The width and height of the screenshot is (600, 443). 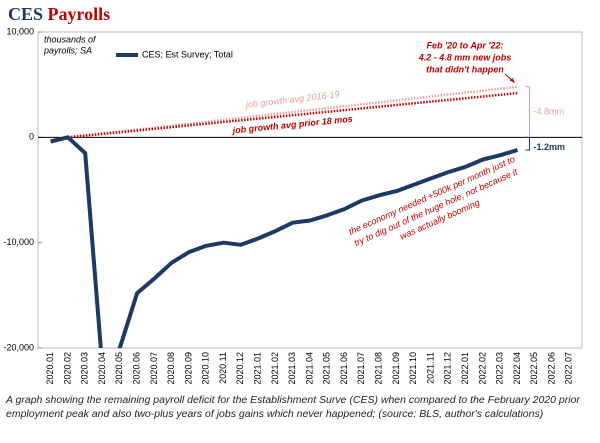 What do you see at coordinates (25, 14) in the screenshot?
I see `title-part: CES` at bounding box center [25, 14].